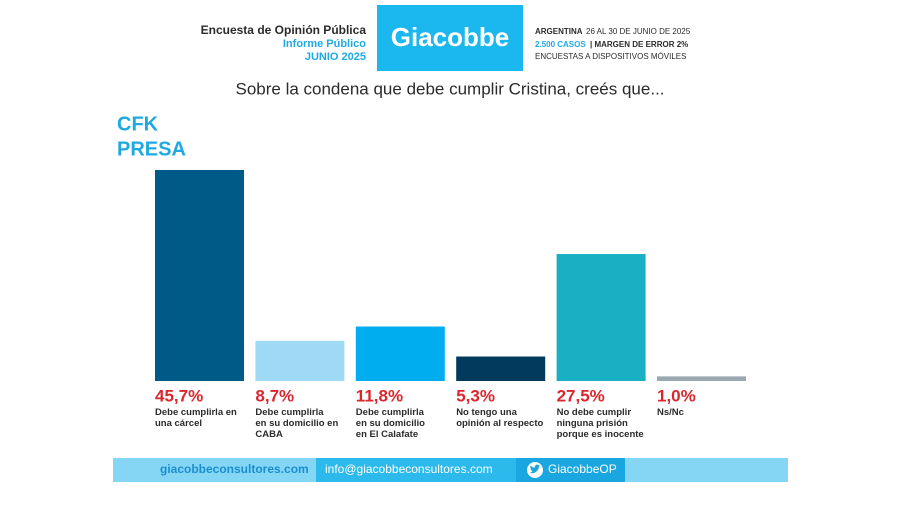  I want to click on value-label: 1,0%, so click(676, 395).